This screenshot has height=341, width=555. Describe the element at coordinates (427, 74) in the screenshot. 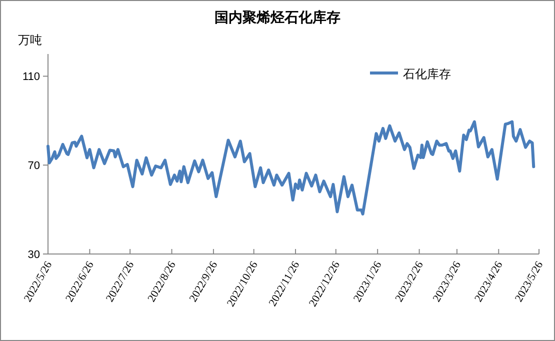

I see `legend-label: 石化库存` at that location.